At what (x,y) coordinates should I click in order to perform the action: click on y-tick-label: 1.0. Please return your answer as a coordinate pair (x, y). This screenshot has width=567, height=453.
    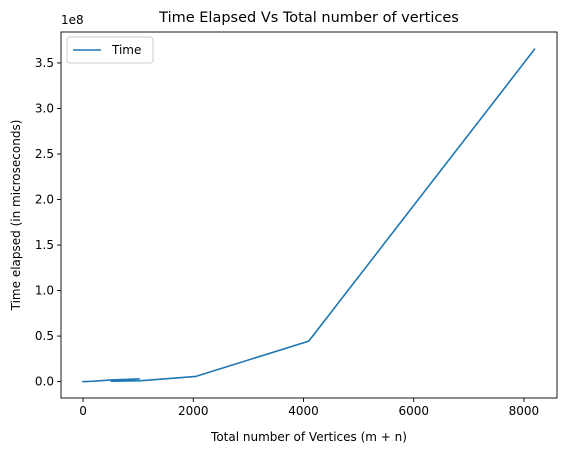
    Looking at the image, I should click on (44, 291).